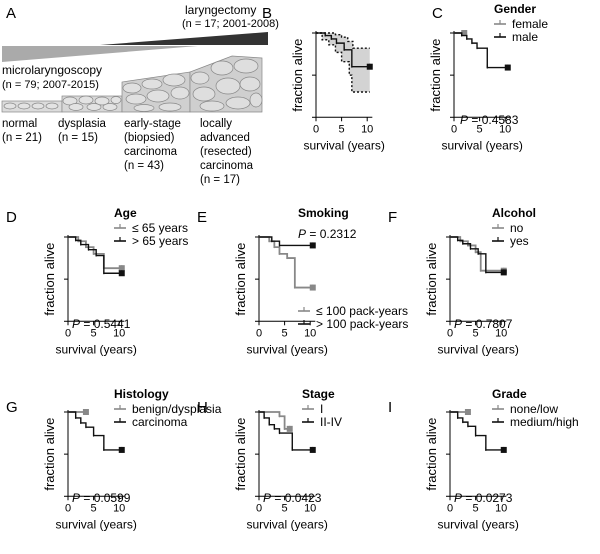 This screenshot has height=554, width=600. Describe the element at coordinates (267, 498) in the screenshot. I see `p-symbol-h: P` at that location.